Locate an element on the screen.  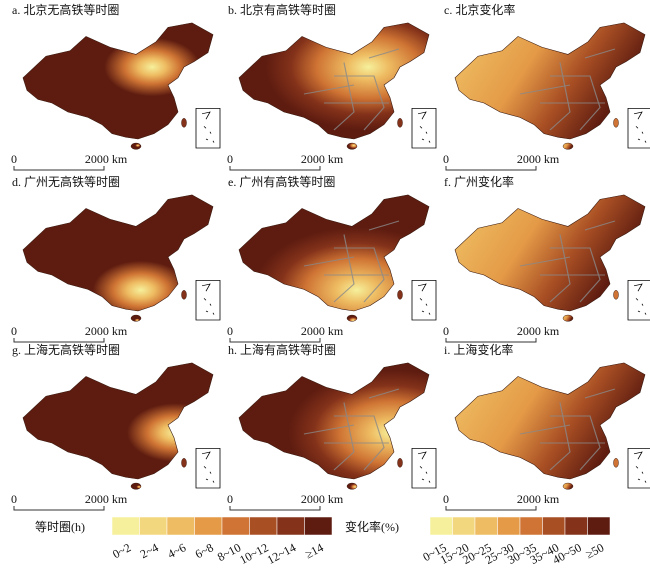
panel-title: g. 上海无高铁等时圈 is located at coordinates (66, 349).